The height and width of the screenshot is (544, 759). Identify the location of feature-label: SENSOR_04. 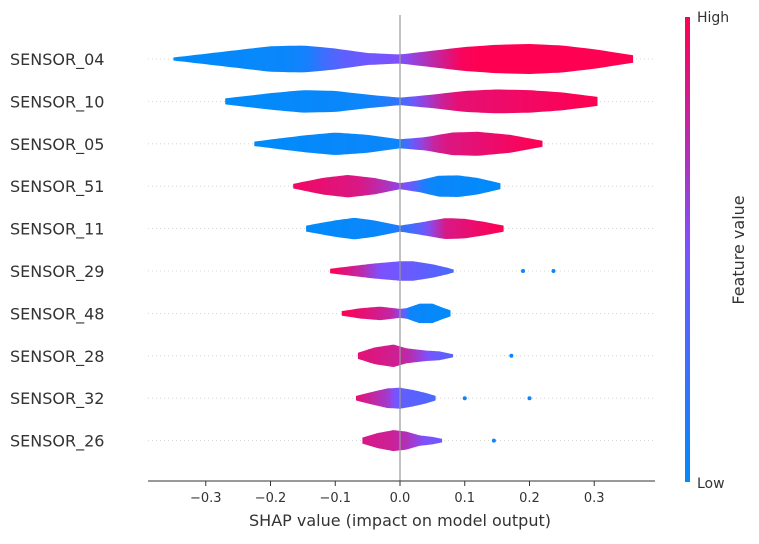
(57, 60).